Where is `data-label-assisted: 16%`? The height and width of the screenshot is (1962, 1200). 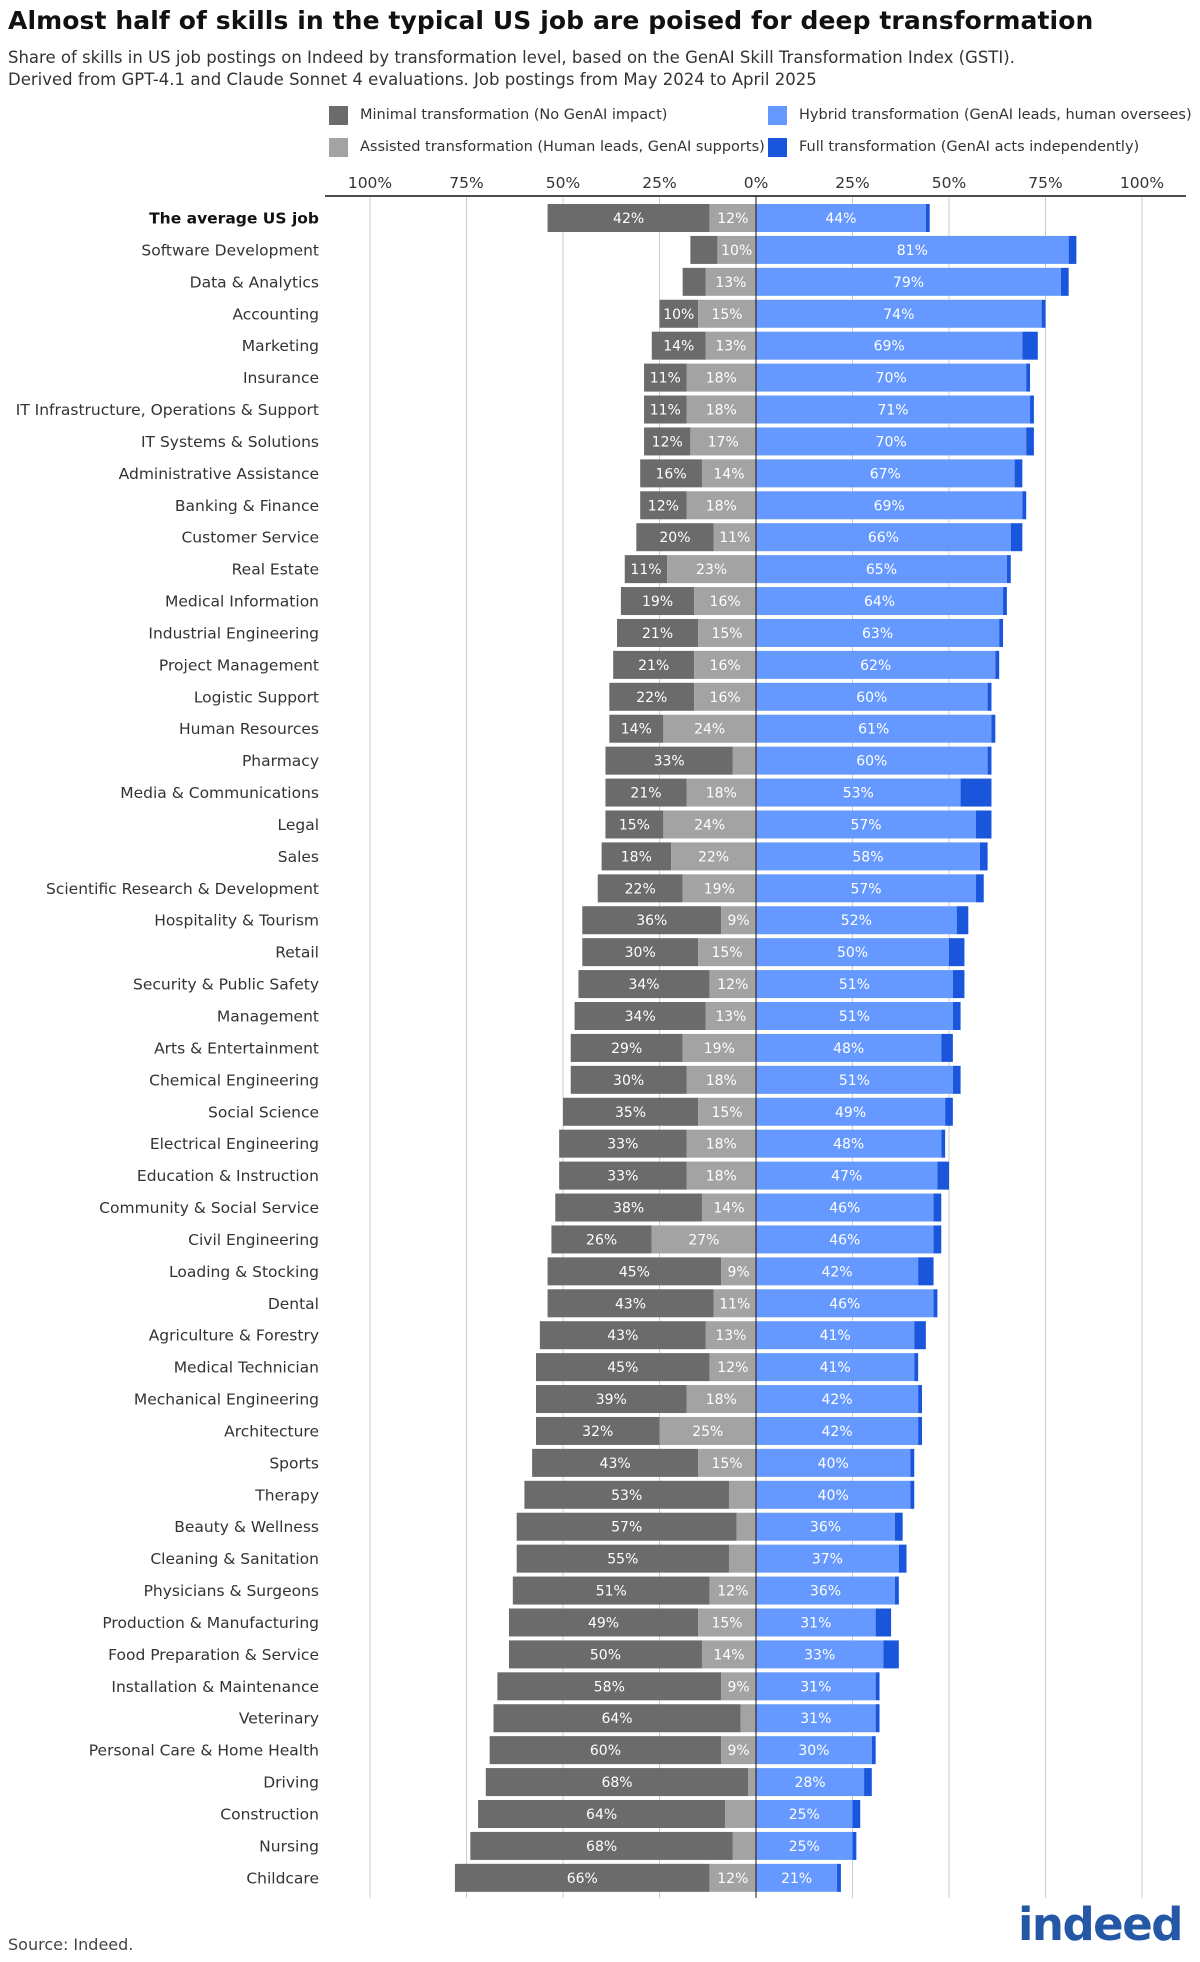 data-label-assisted: 16% is located at coordinates (725, 666).